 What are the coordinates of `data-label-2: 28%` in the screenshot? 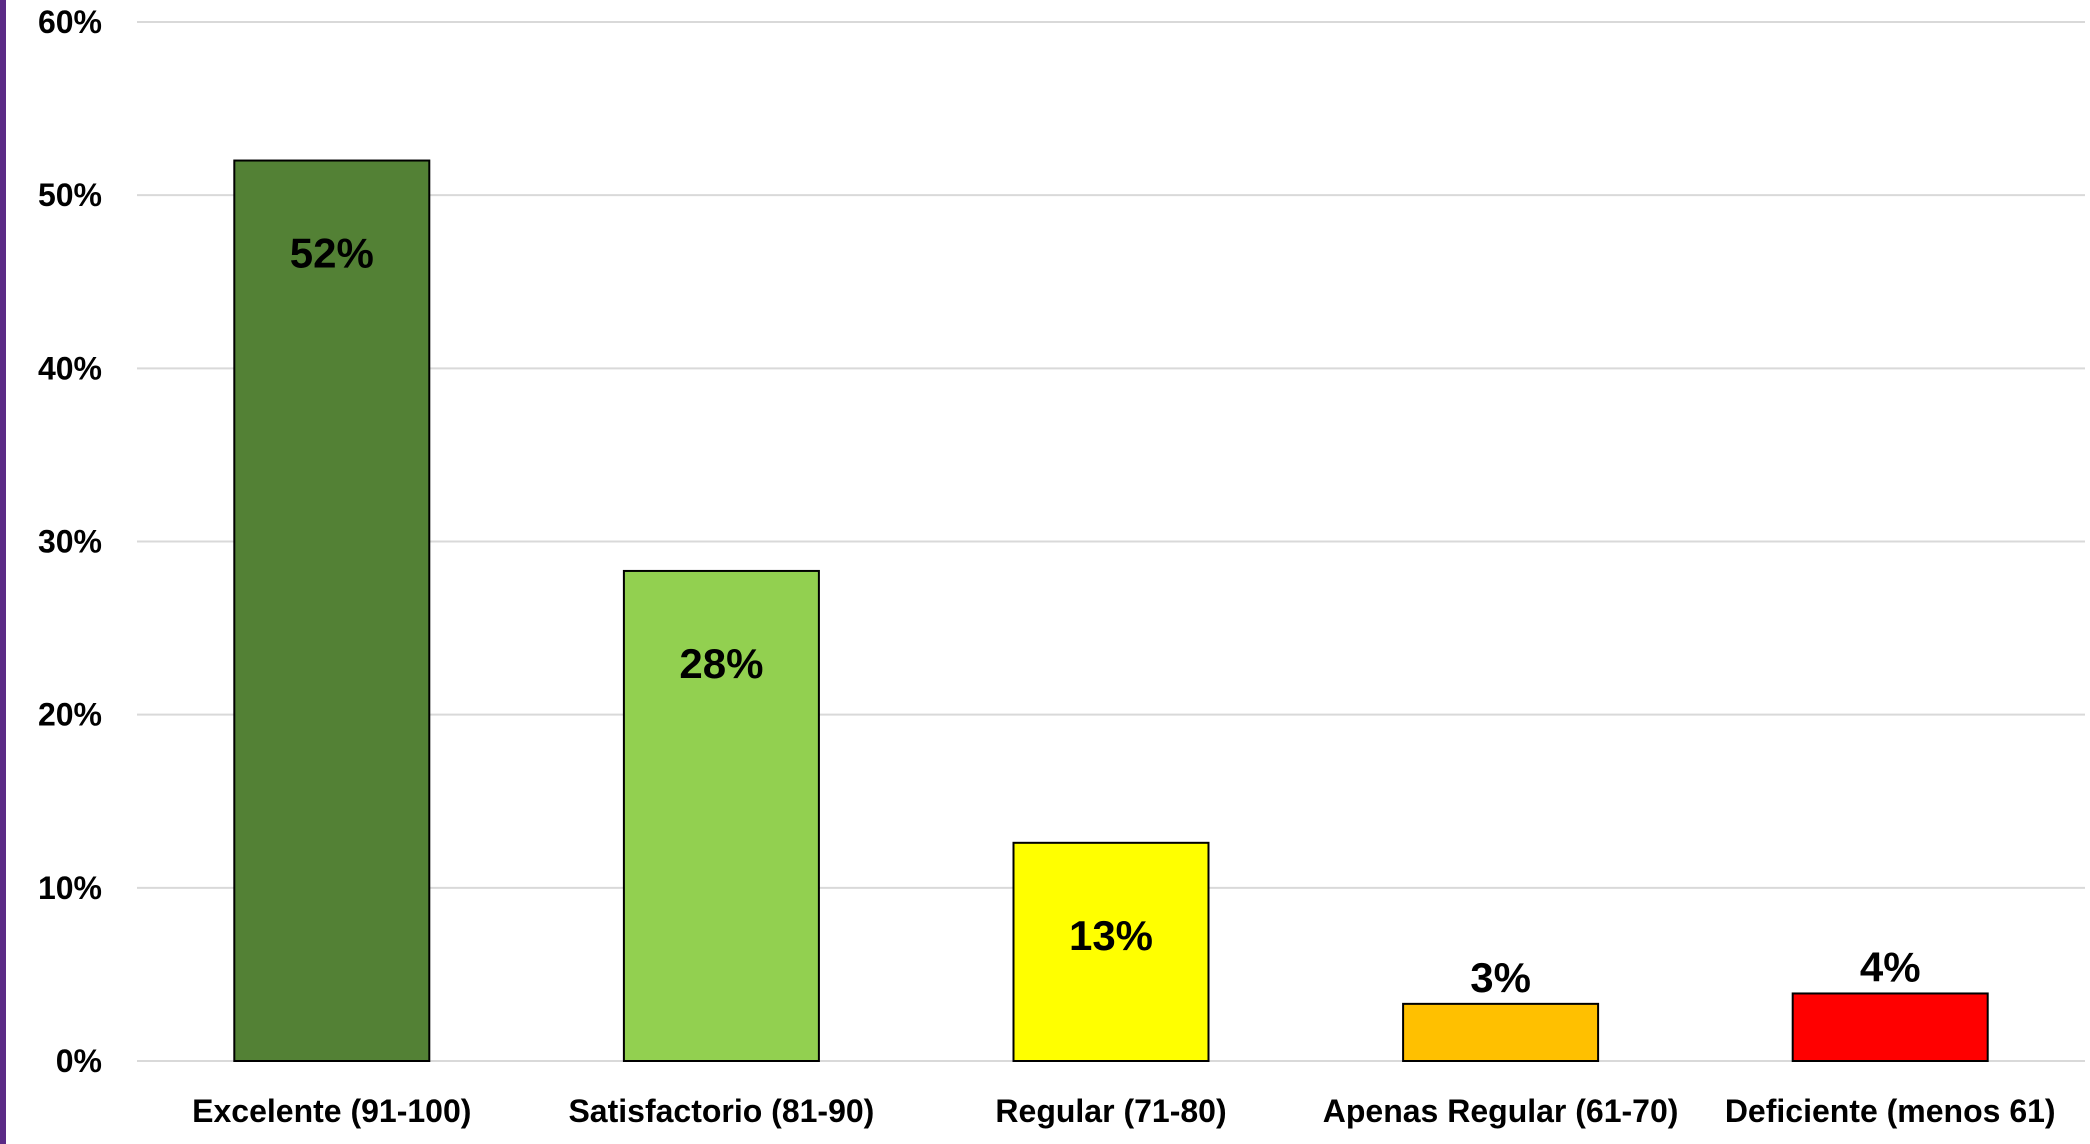 It's located at (721, 663).